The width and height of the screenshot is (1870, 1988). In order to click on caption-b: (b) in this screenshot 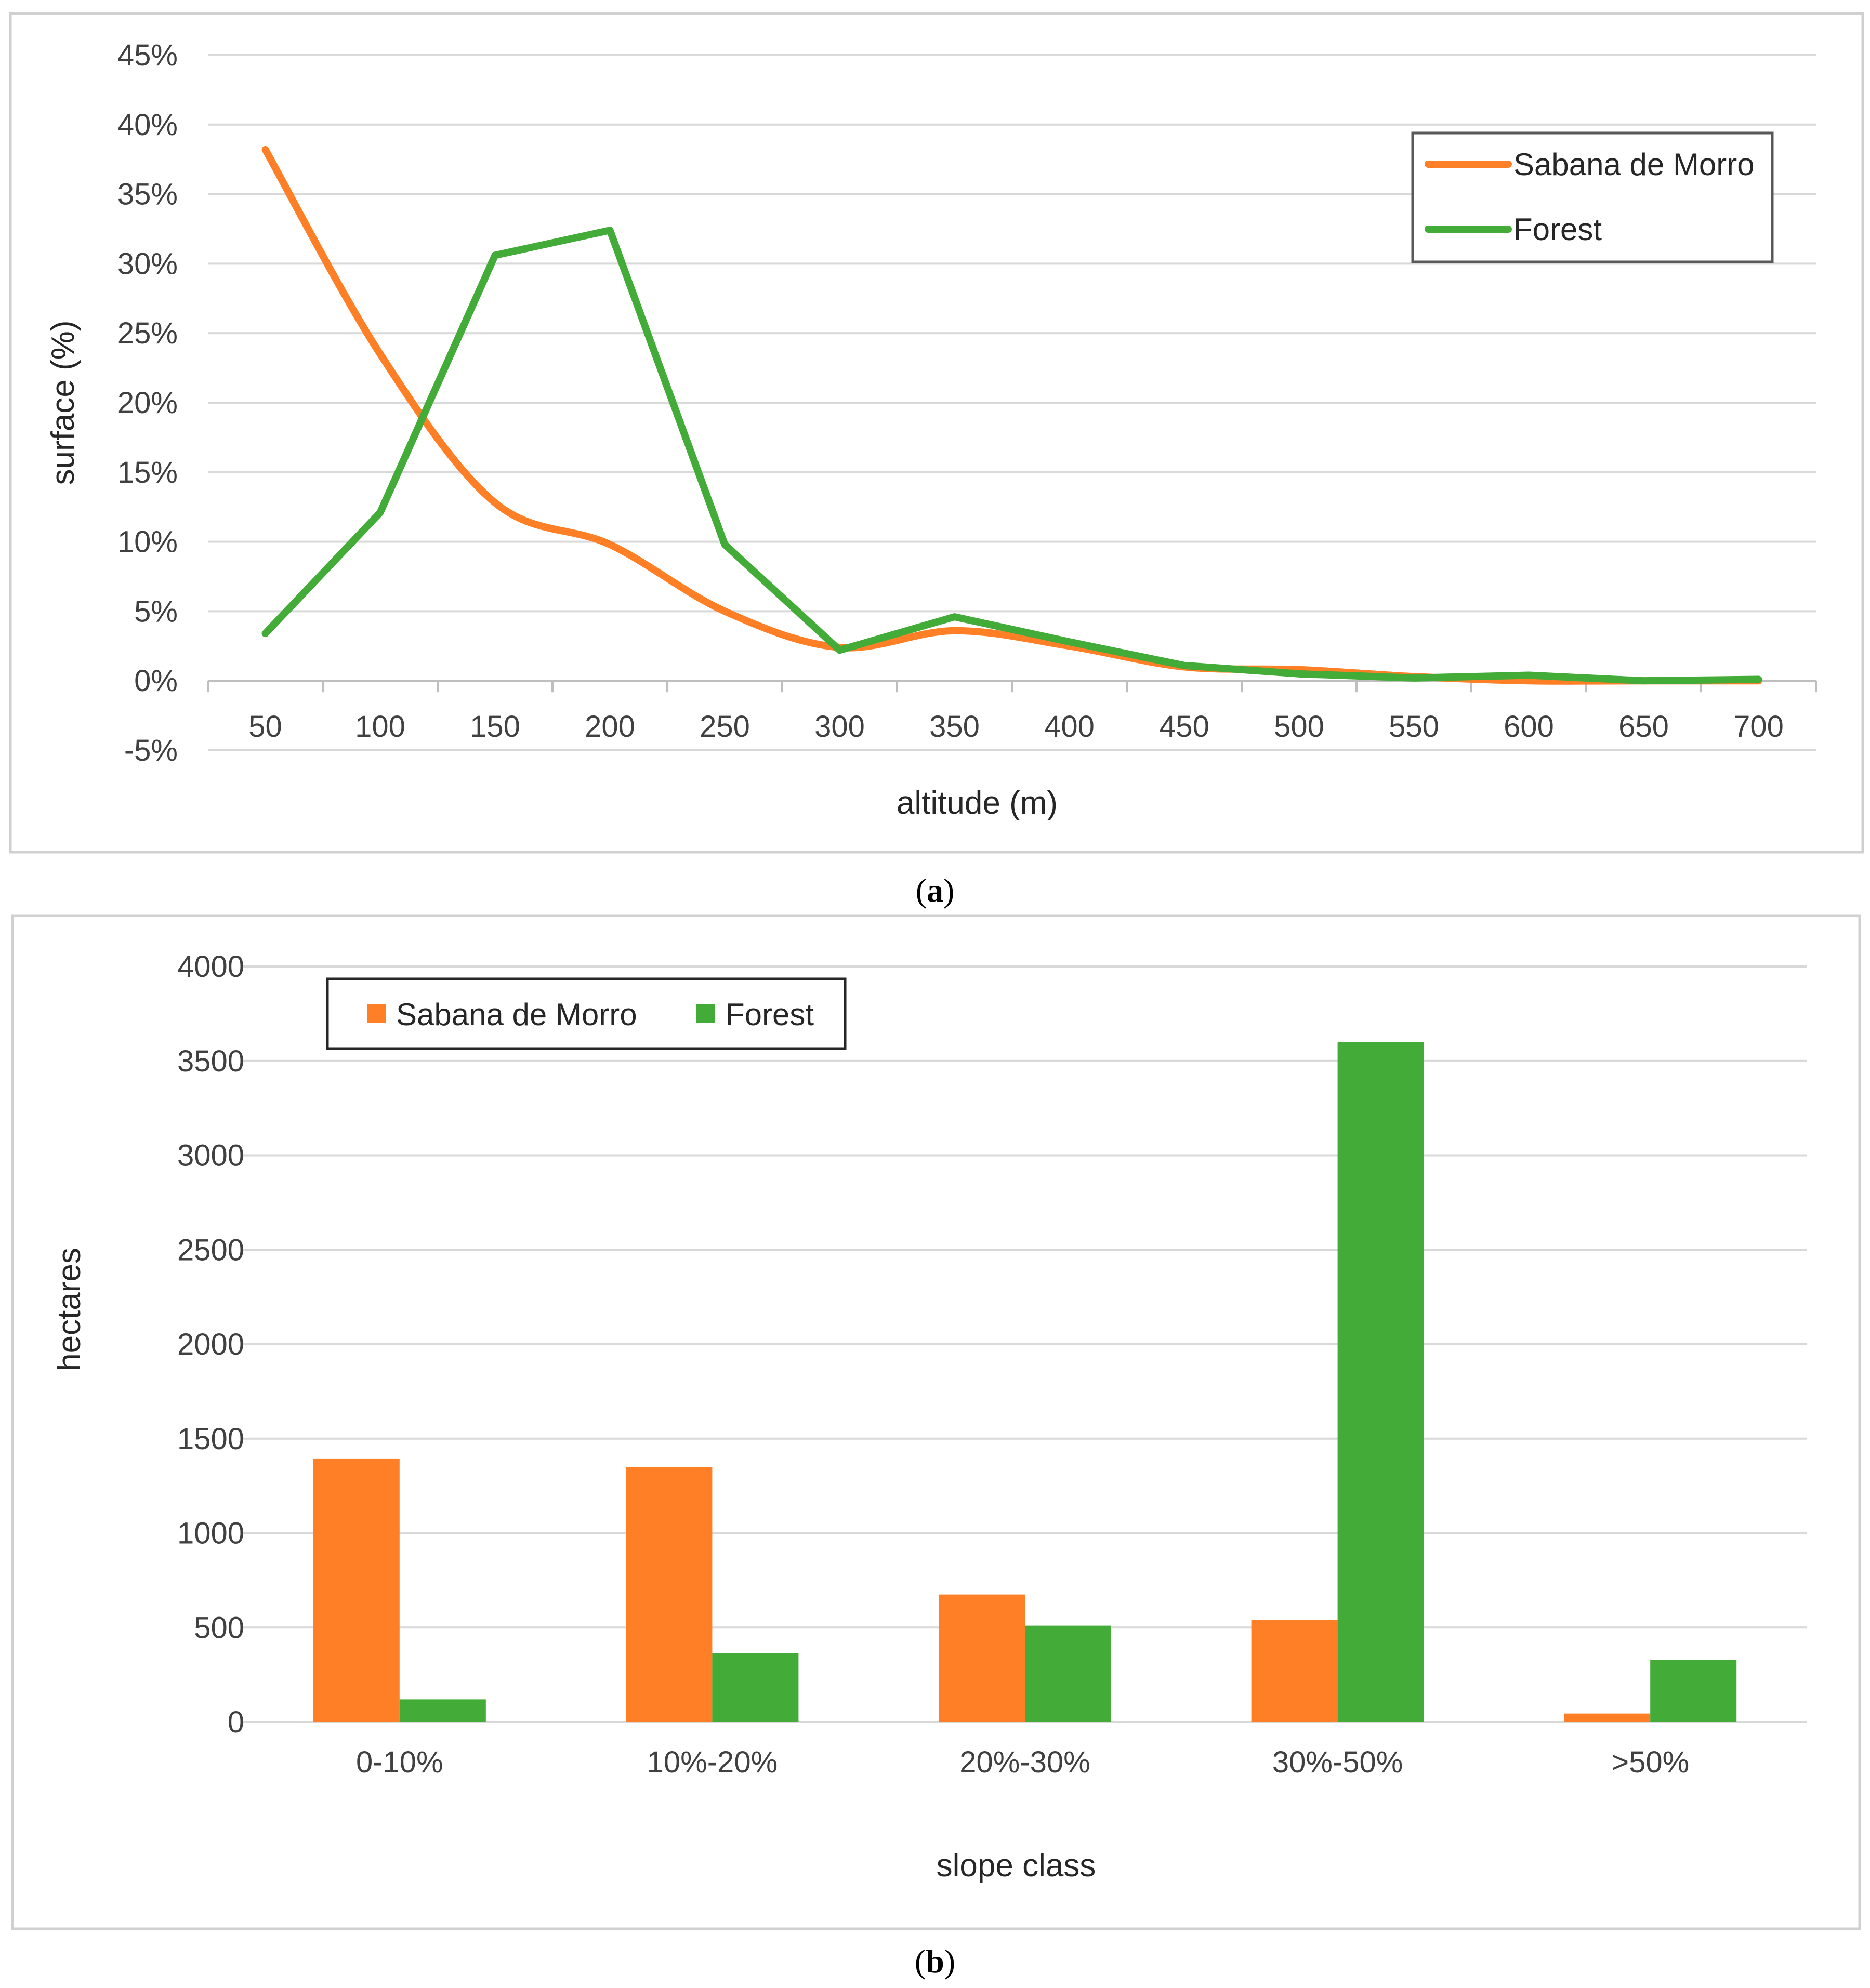, I will do `click(935, 1962)`.